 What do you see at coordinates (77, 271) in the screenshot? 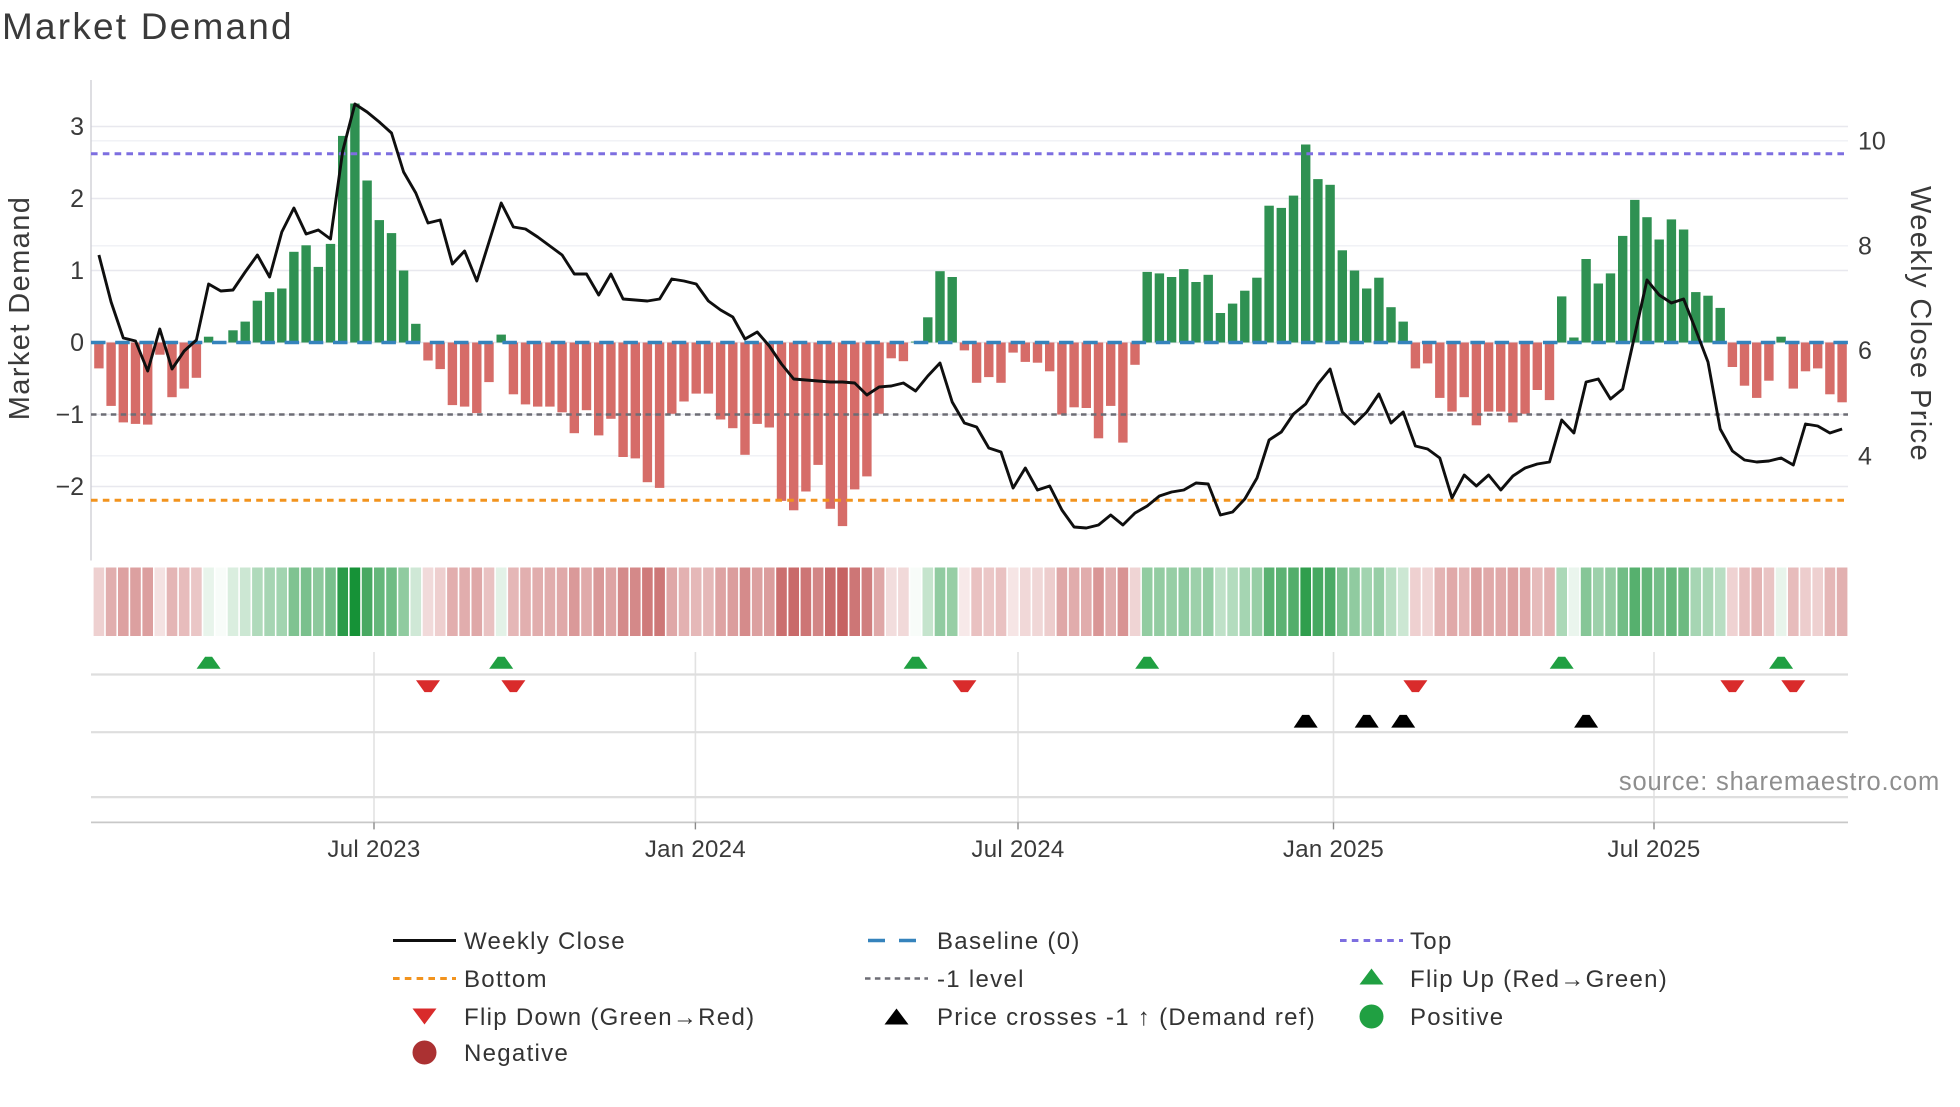
I see `svg-text: 1` at bounding box center [77, 271].